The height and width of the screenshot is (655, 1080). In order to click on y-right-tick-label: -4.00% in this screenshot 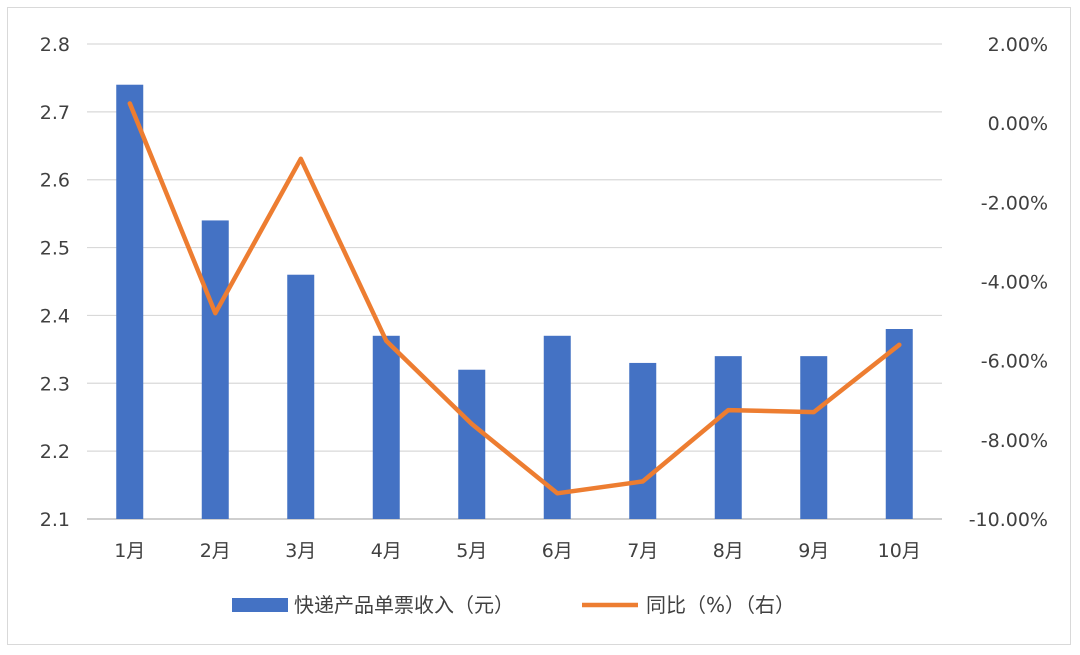, I will do `click(1014, 283)`.